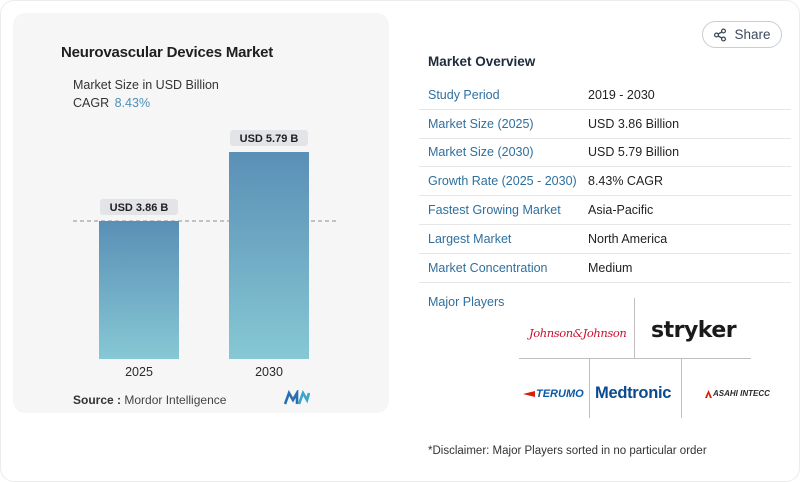 Image resolution: width=800 pixels, height=482 pixels. I want to click on overview-row: Growth Rate (2025 - 2030) 8.43% CAGR, so click(605, 182).